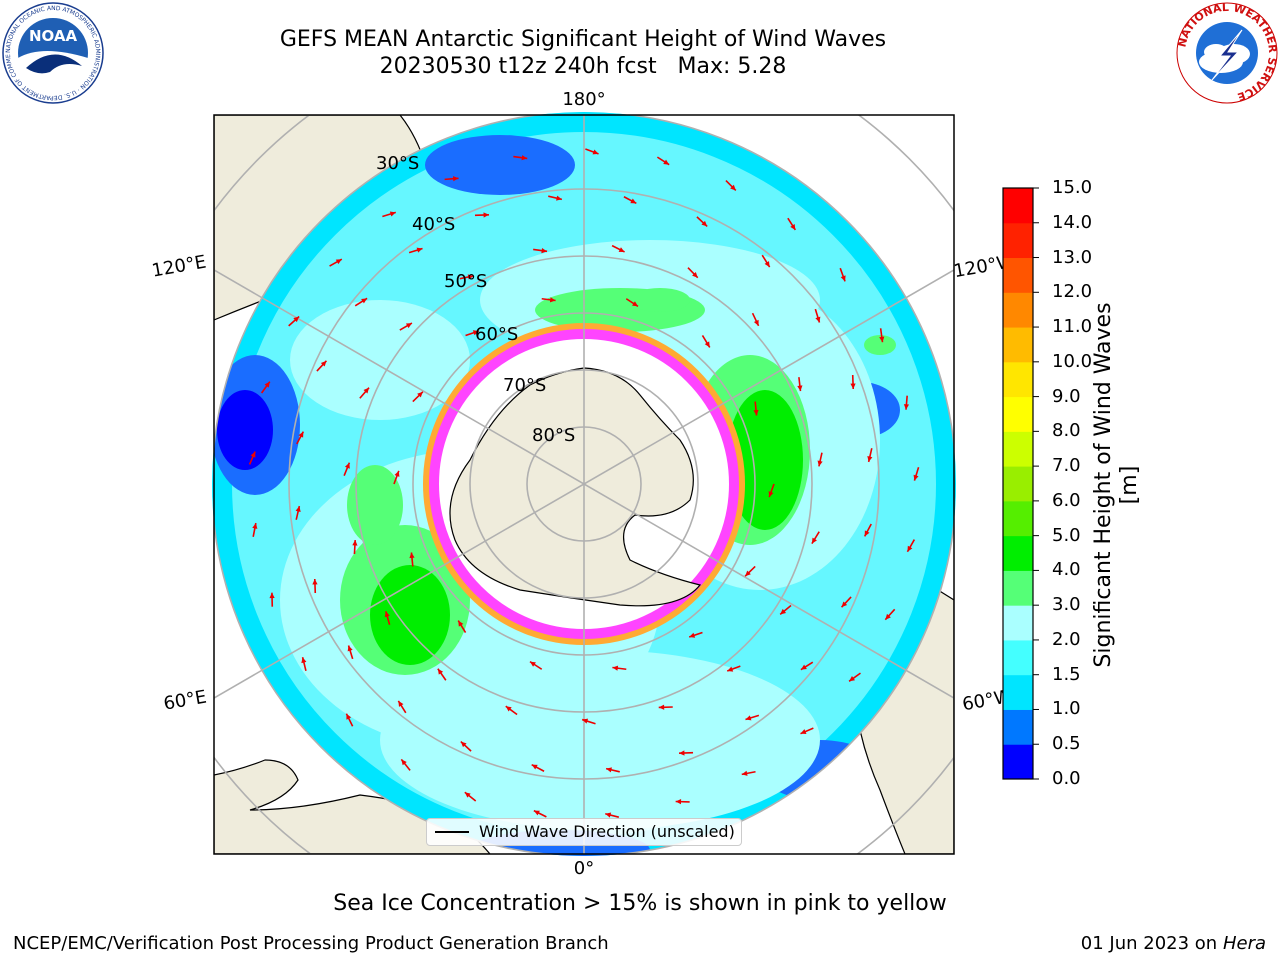 The width and height of the screenshot is (1280, 960). What do you see at coordinates (1066, 778) in the screenshot?
I see `colorbar-tick: 0.0` at bounding box center [1066, 778].